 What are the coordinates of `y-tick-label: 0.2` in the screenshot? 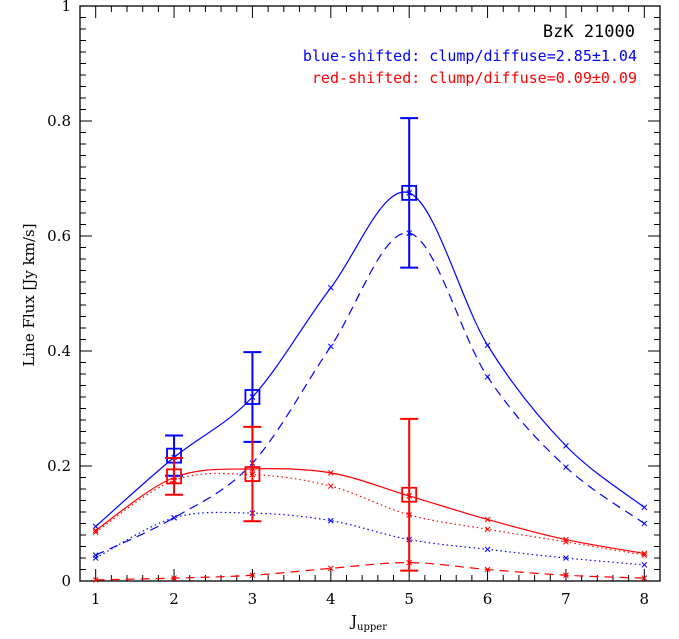 It's located at (59, 466).